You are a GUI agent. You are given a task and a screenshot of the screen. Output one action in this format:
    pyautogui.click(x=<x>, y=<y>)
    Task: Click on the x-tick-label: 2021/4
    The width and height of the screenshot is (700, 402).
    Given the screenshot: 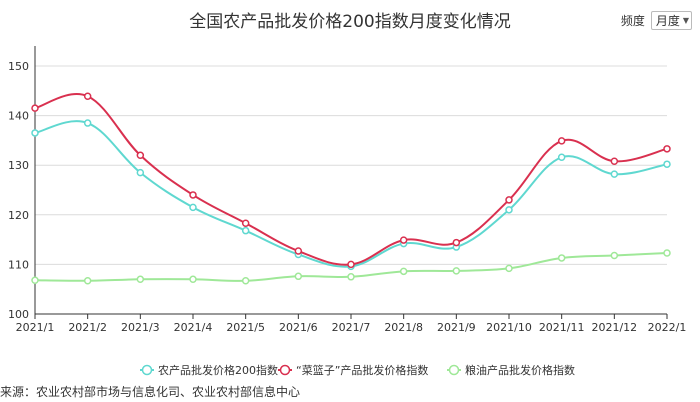 What is the action you would take?
    pyautogui.click(x=193, y=327)
    